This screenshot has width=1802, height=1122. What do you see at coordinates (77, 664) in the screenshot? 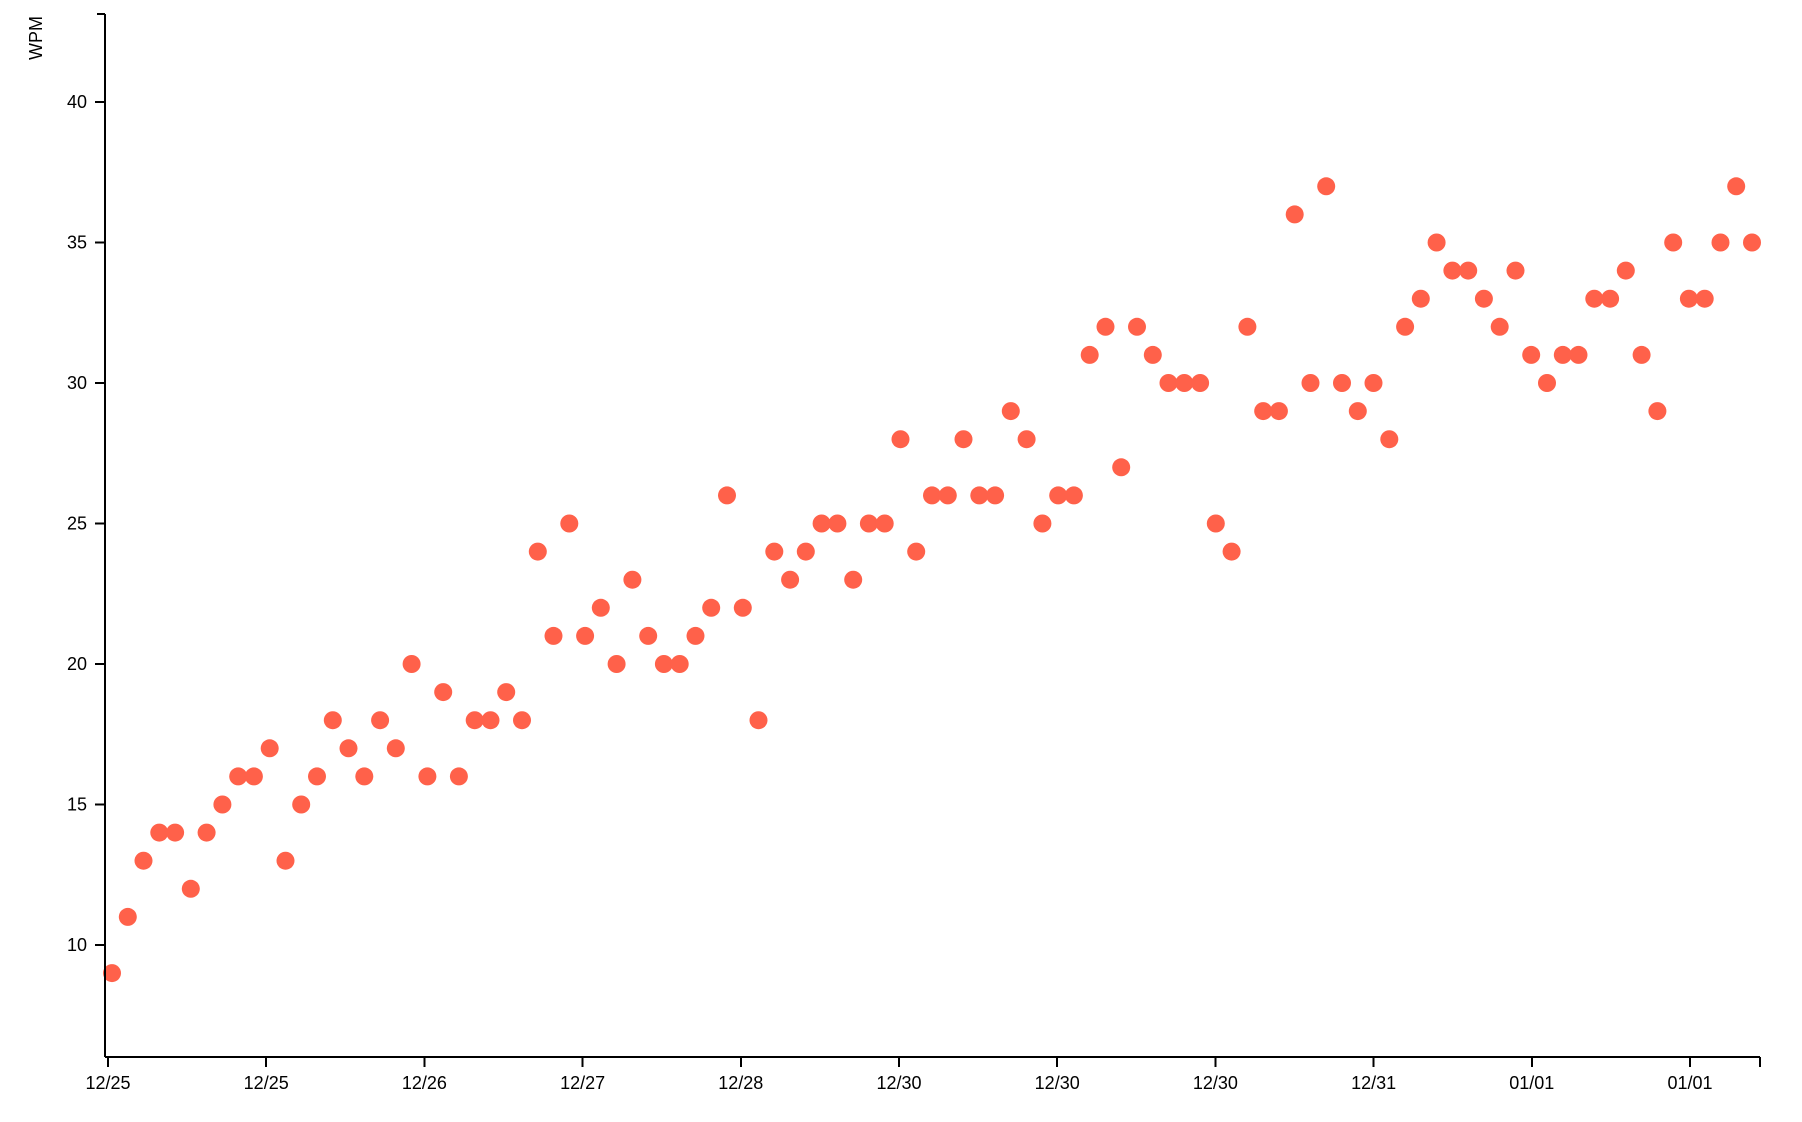
I see `y-tick-label: 20` at bounding box center [77, 664].